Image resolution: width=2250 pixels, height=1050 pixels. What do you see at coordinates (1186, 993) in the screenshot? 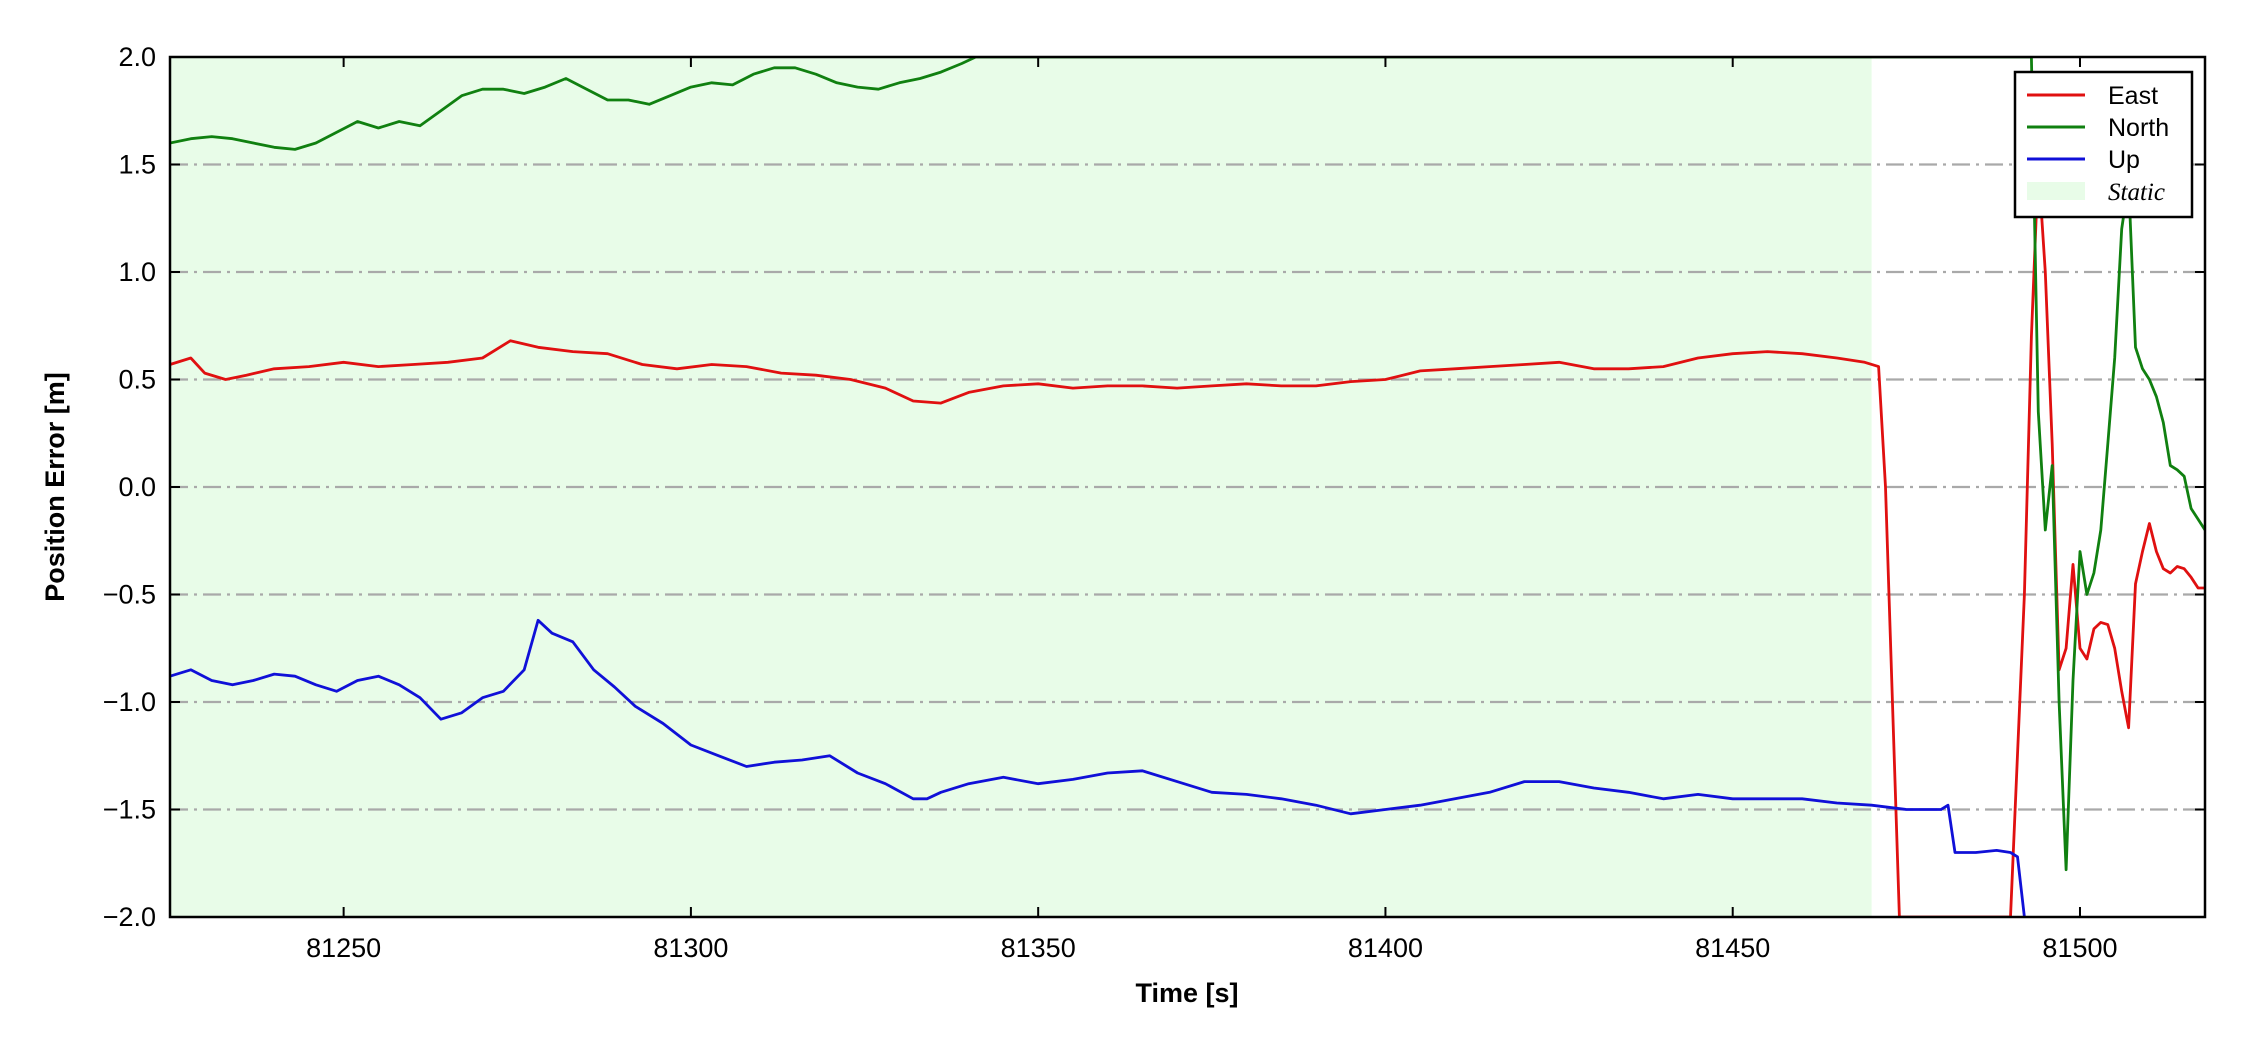
I see `x-axis-title: Time [s]` at bounding box center [1186, 993].